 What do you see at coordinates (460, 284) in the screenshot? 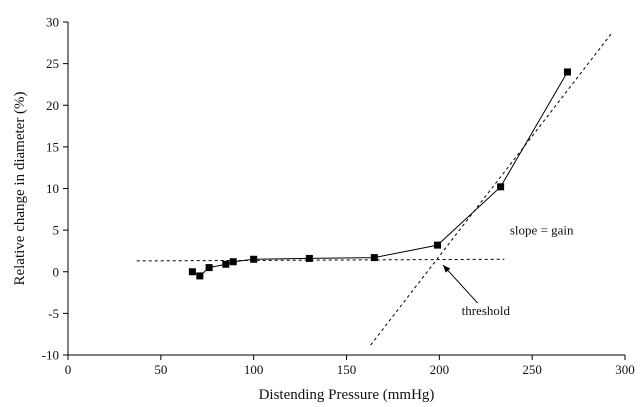
I see `annotation-arrow` at bounding box center [460, 284].